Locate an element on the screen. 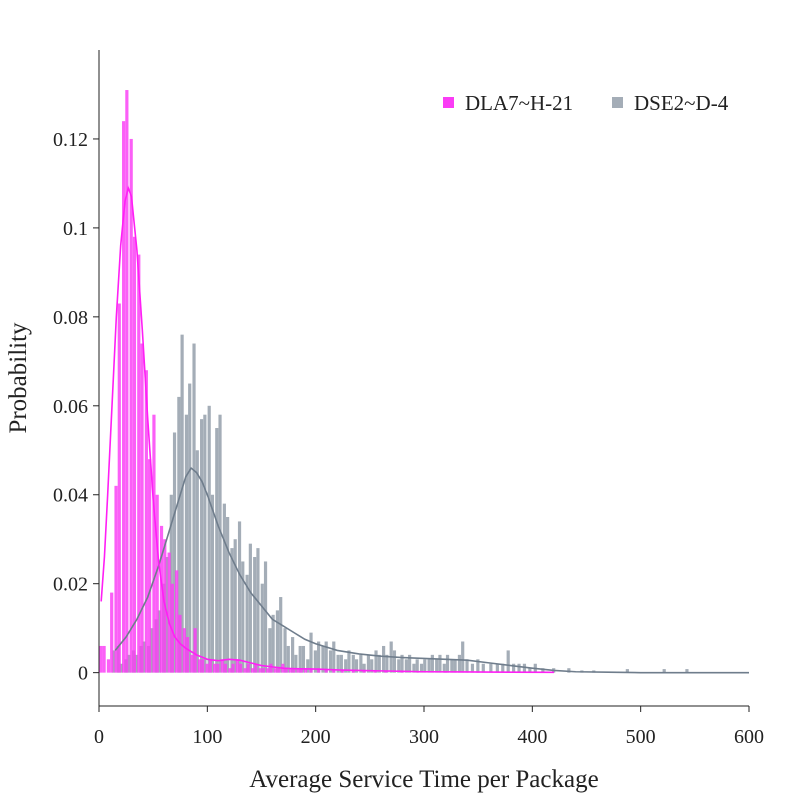 The image size is (800, 800). x-tick-label: 100 is located at coordinates (207, 737).